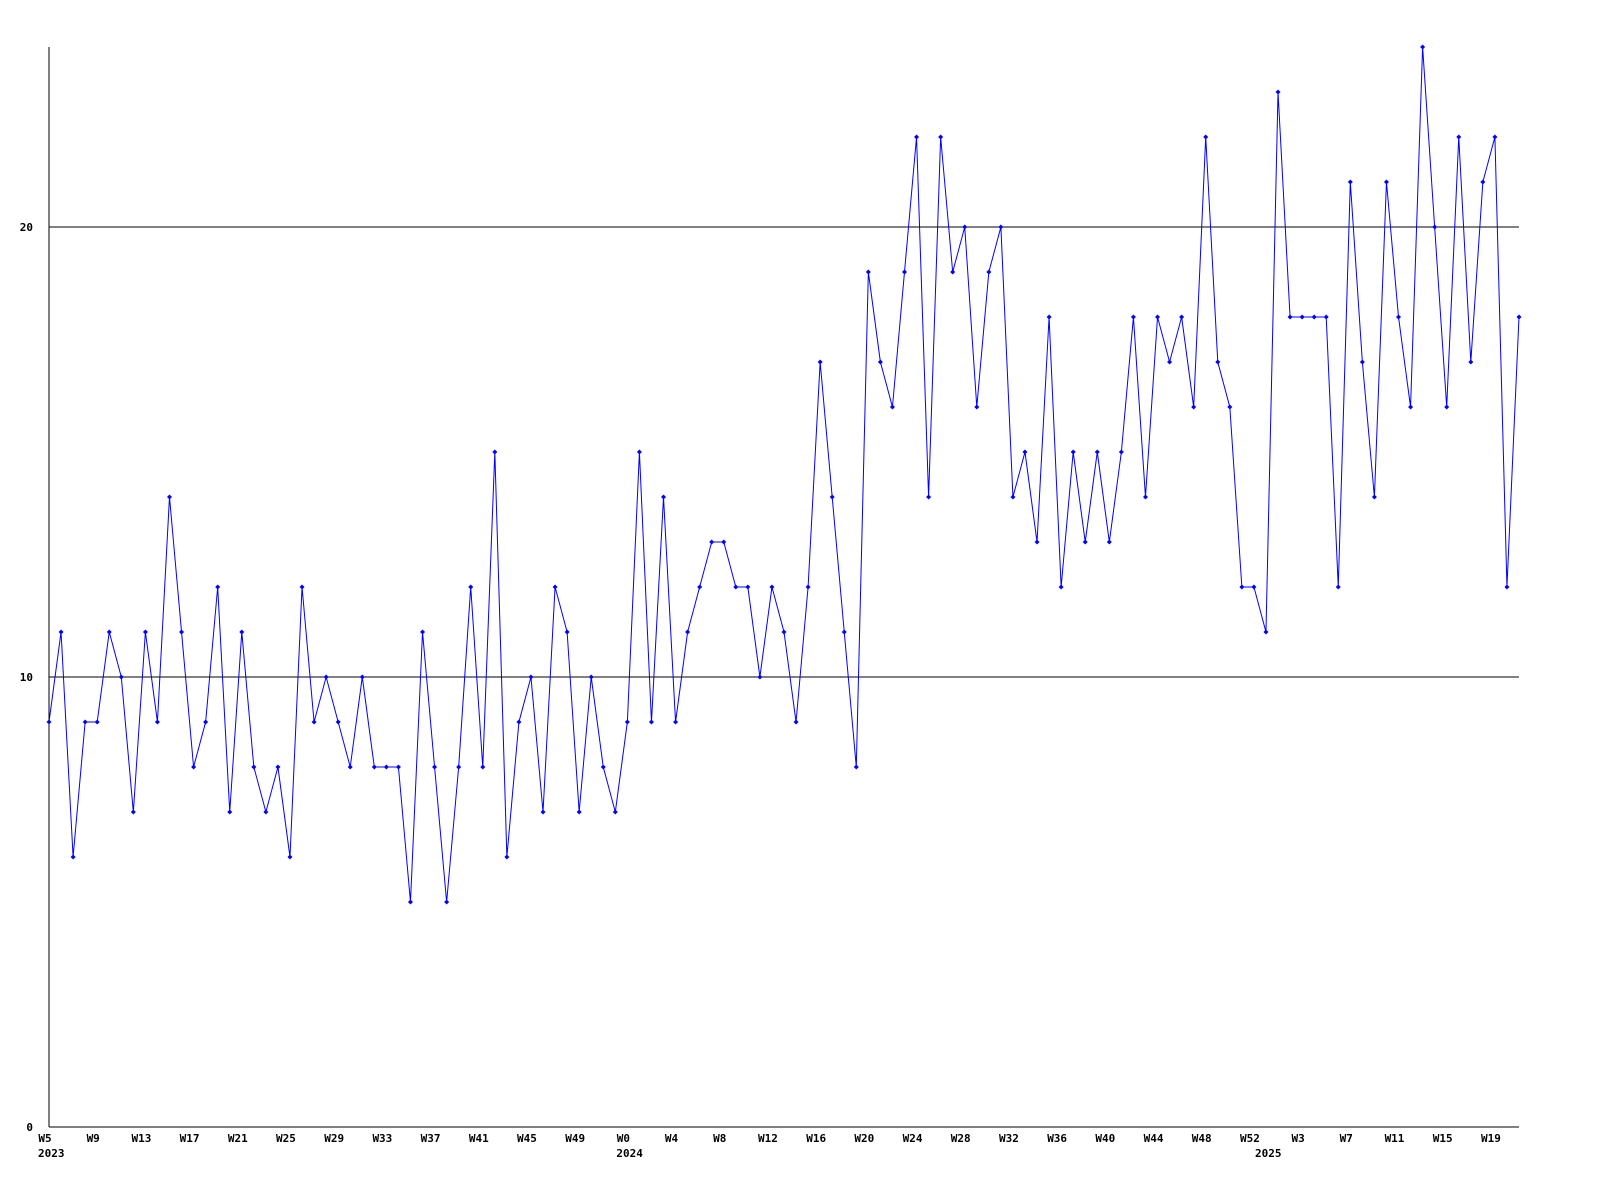 This screenshot has height=1200, width=1600. Describe the element at coordinates (238, 1138) in the screenshot. I see `x-tick-label: W21` at that location.